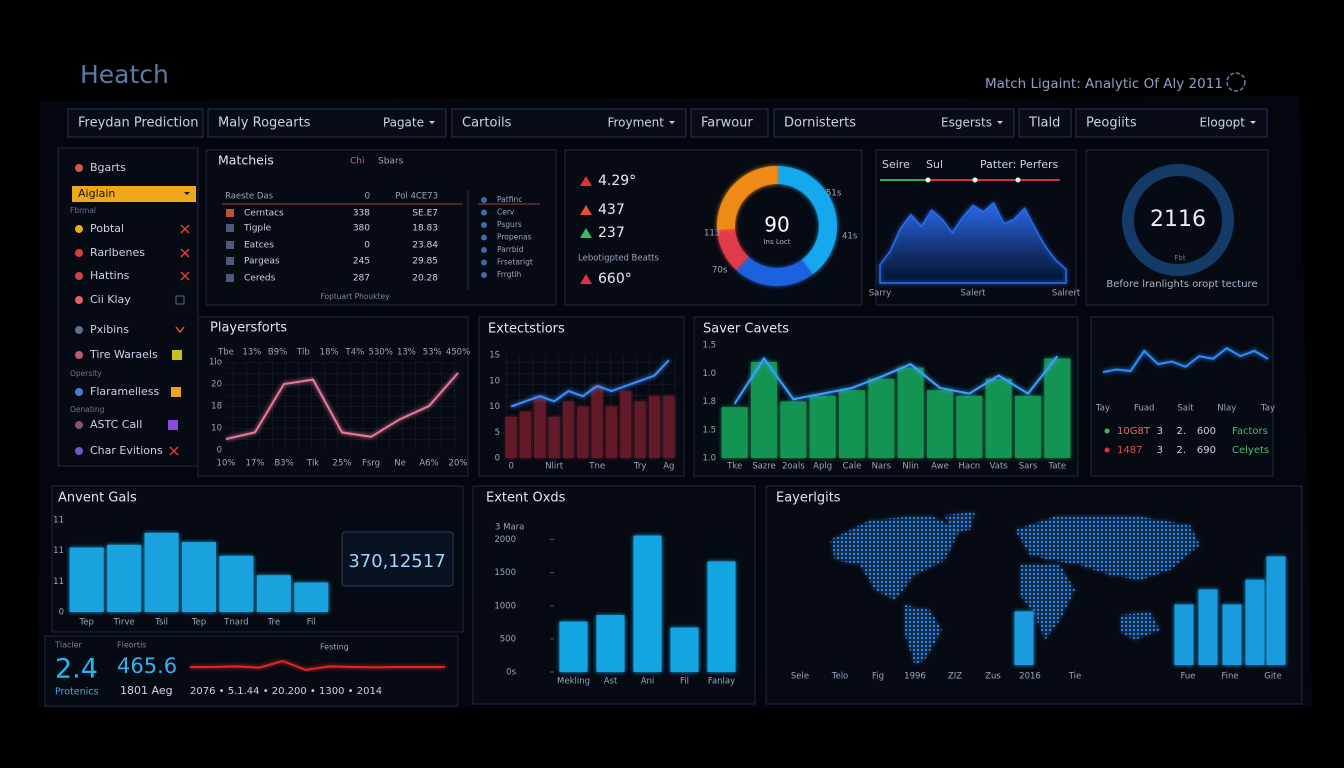 This screenshot has width=1344, height=768. I want to click on grid-background, so click(590, 406).